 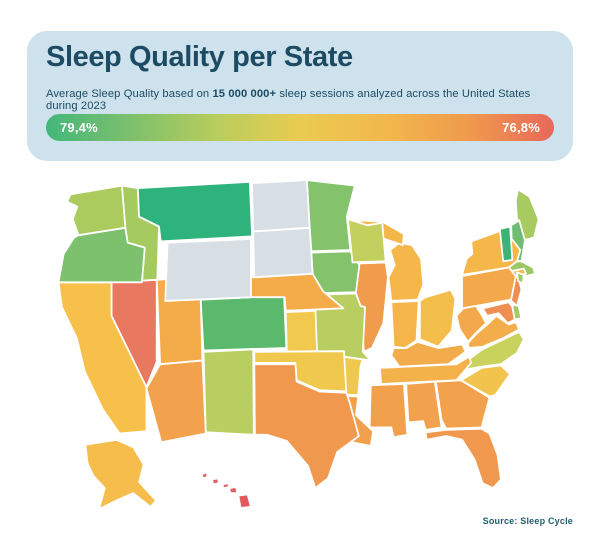 I want to click on state-arizona, so click(x=176, y=401).